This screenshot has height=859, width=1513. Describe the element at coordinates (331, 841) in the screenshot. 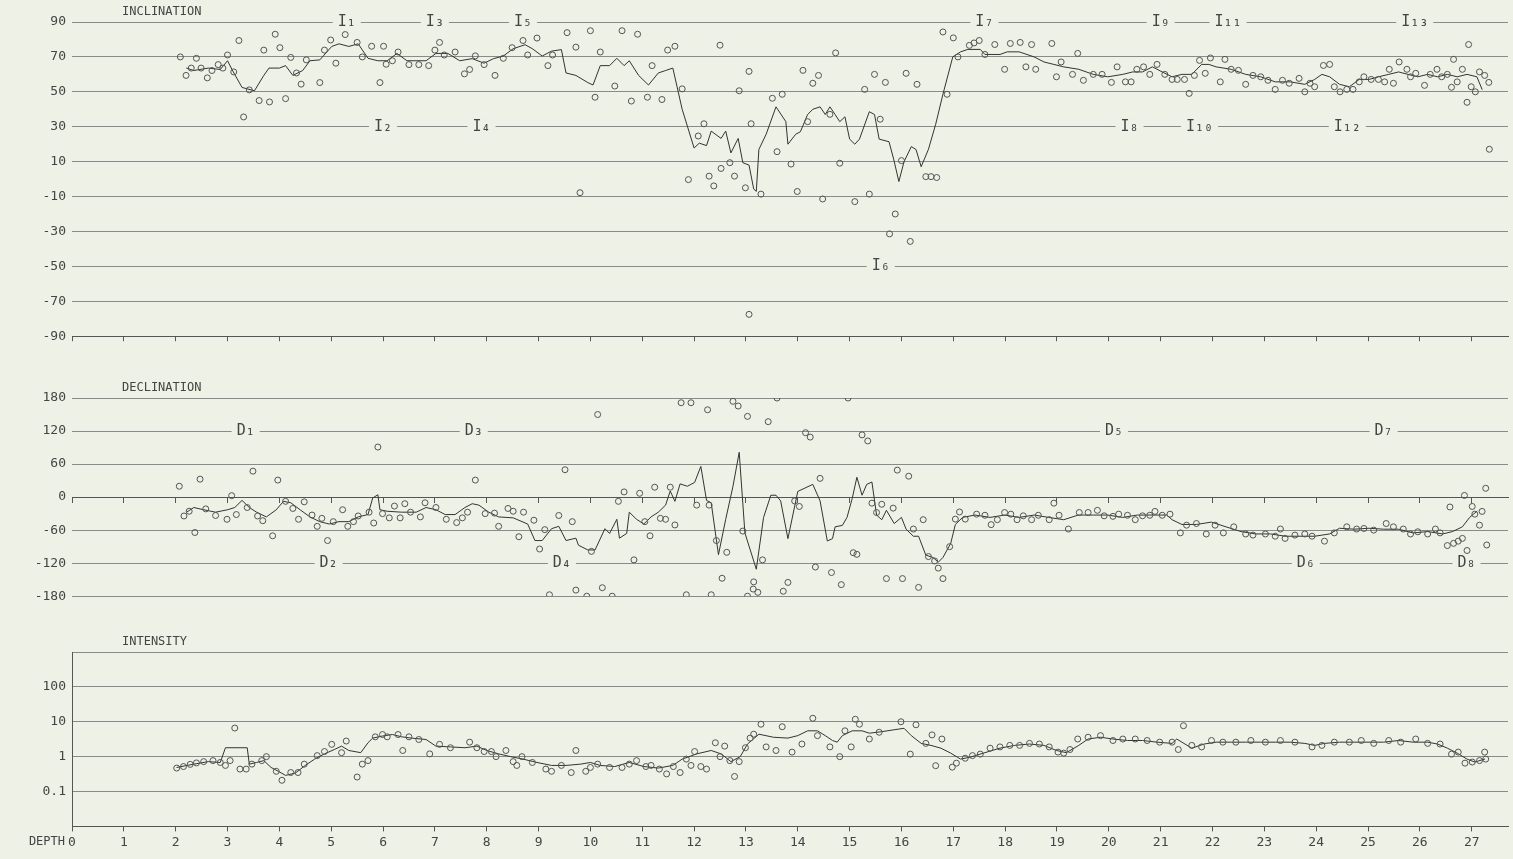

I see `x-tick-label: 5` at that location.